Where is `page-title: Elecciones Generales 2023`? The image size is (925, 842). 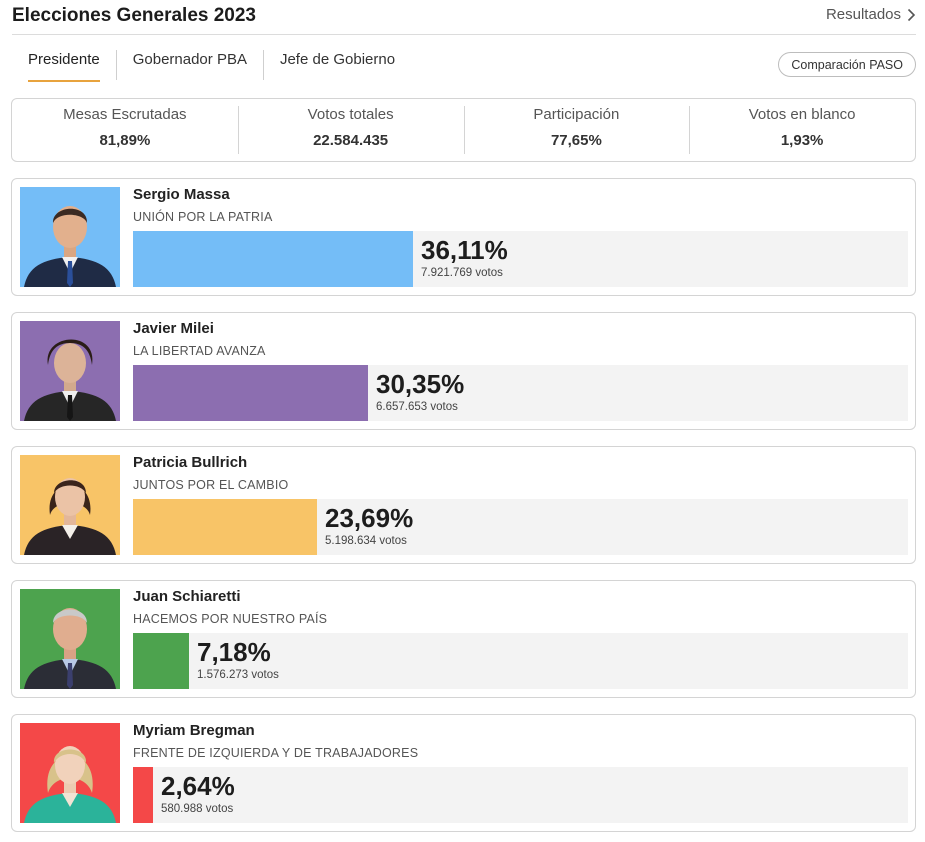
page-title: Elecciones Generales 2023 is located at coordinates (134, 15).